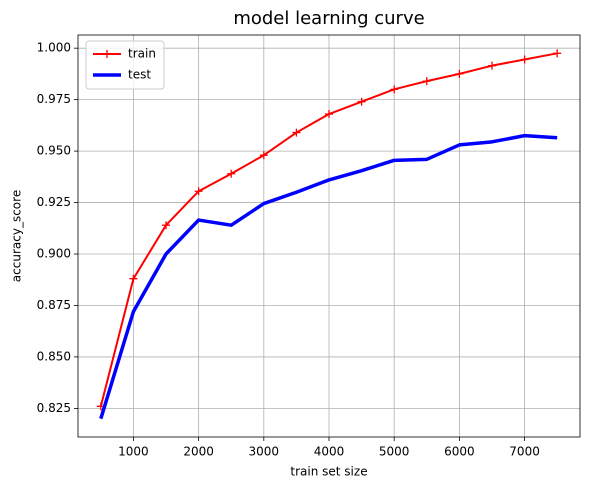 Image resolution: width=590 pixels, height=490 pixels. I want to click on legend-label: train, so click(142, 54).